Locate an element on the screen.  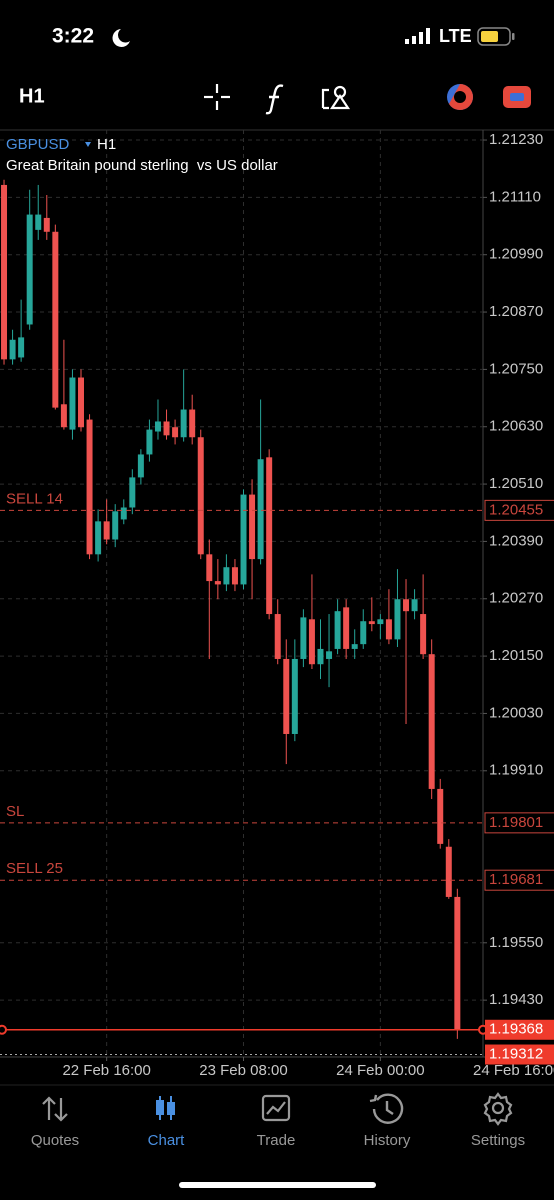
y-tick-label: 1.20750 is located at coordinates (516, 368).